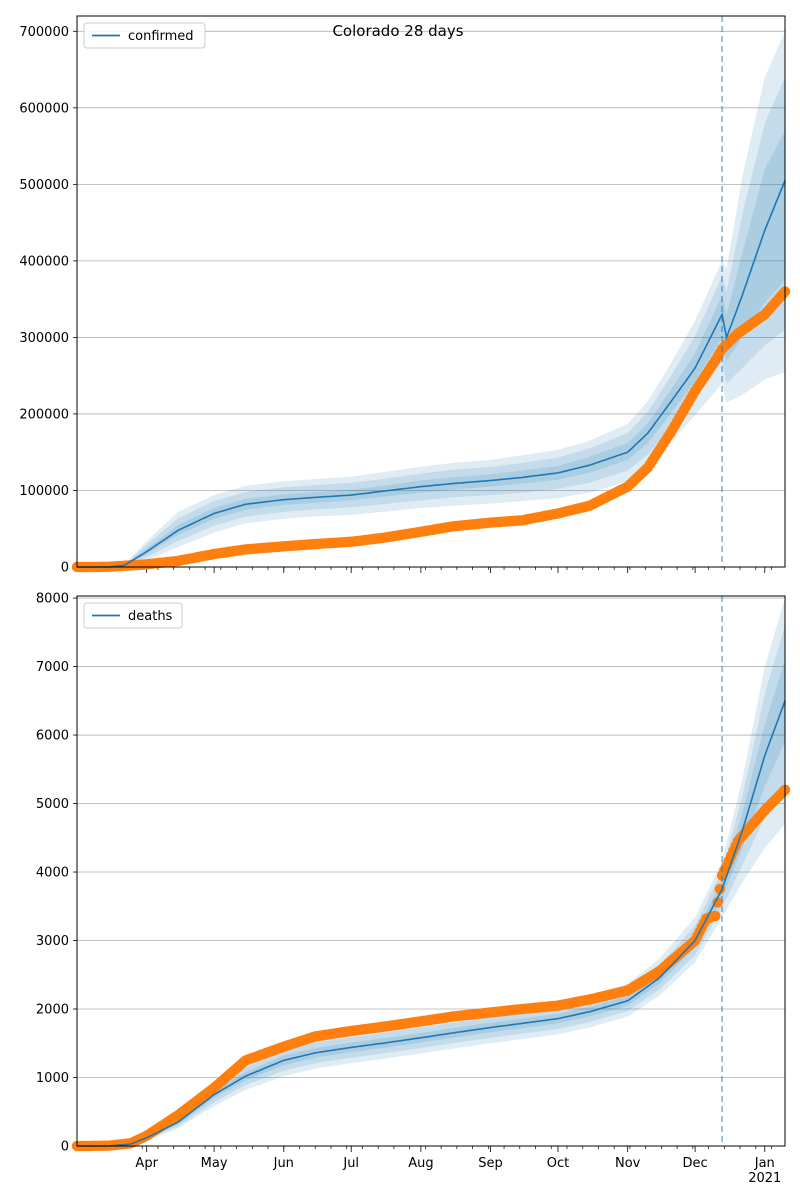  What do you see at coordinates (52, 873) in the screenshot?
I see `y-tick-label: 4000` at bounding box center [52, 873].